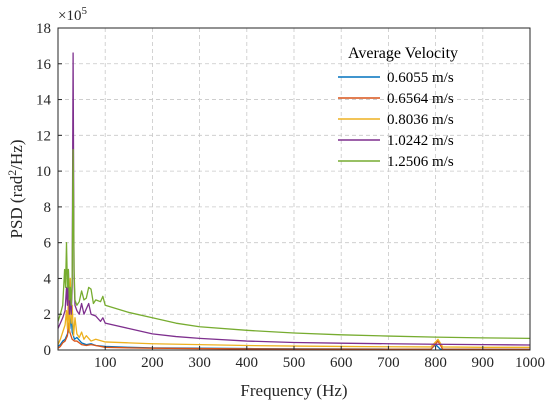 This screenshot has height=405, width=550. Describe the element at coordinates (319, 358) in the screenshot. I see `x-axis-ticks: 100 200 300 400 500 600 700 800 900 1000` at that location.